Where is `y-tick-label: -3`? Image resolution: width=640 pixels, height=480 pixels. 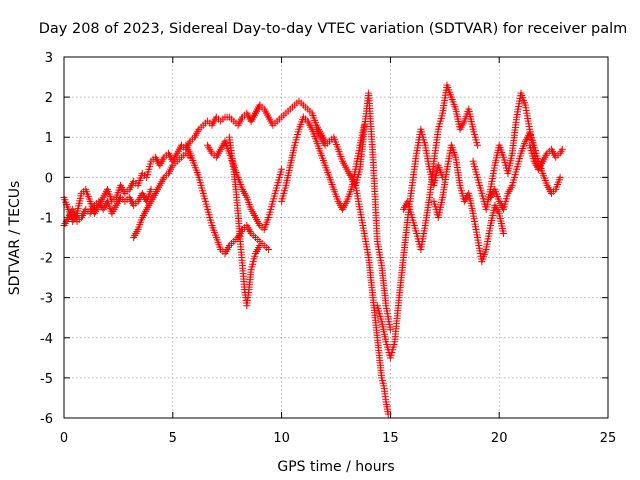 y-tick-label: -3 is located at coordinates (46, 299).